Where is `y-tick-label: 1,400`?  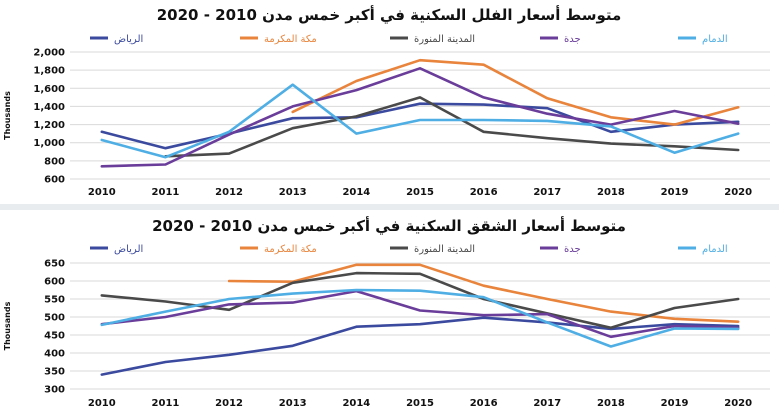 y-tick-label: 1,400 is located at coordinates (49, 107).